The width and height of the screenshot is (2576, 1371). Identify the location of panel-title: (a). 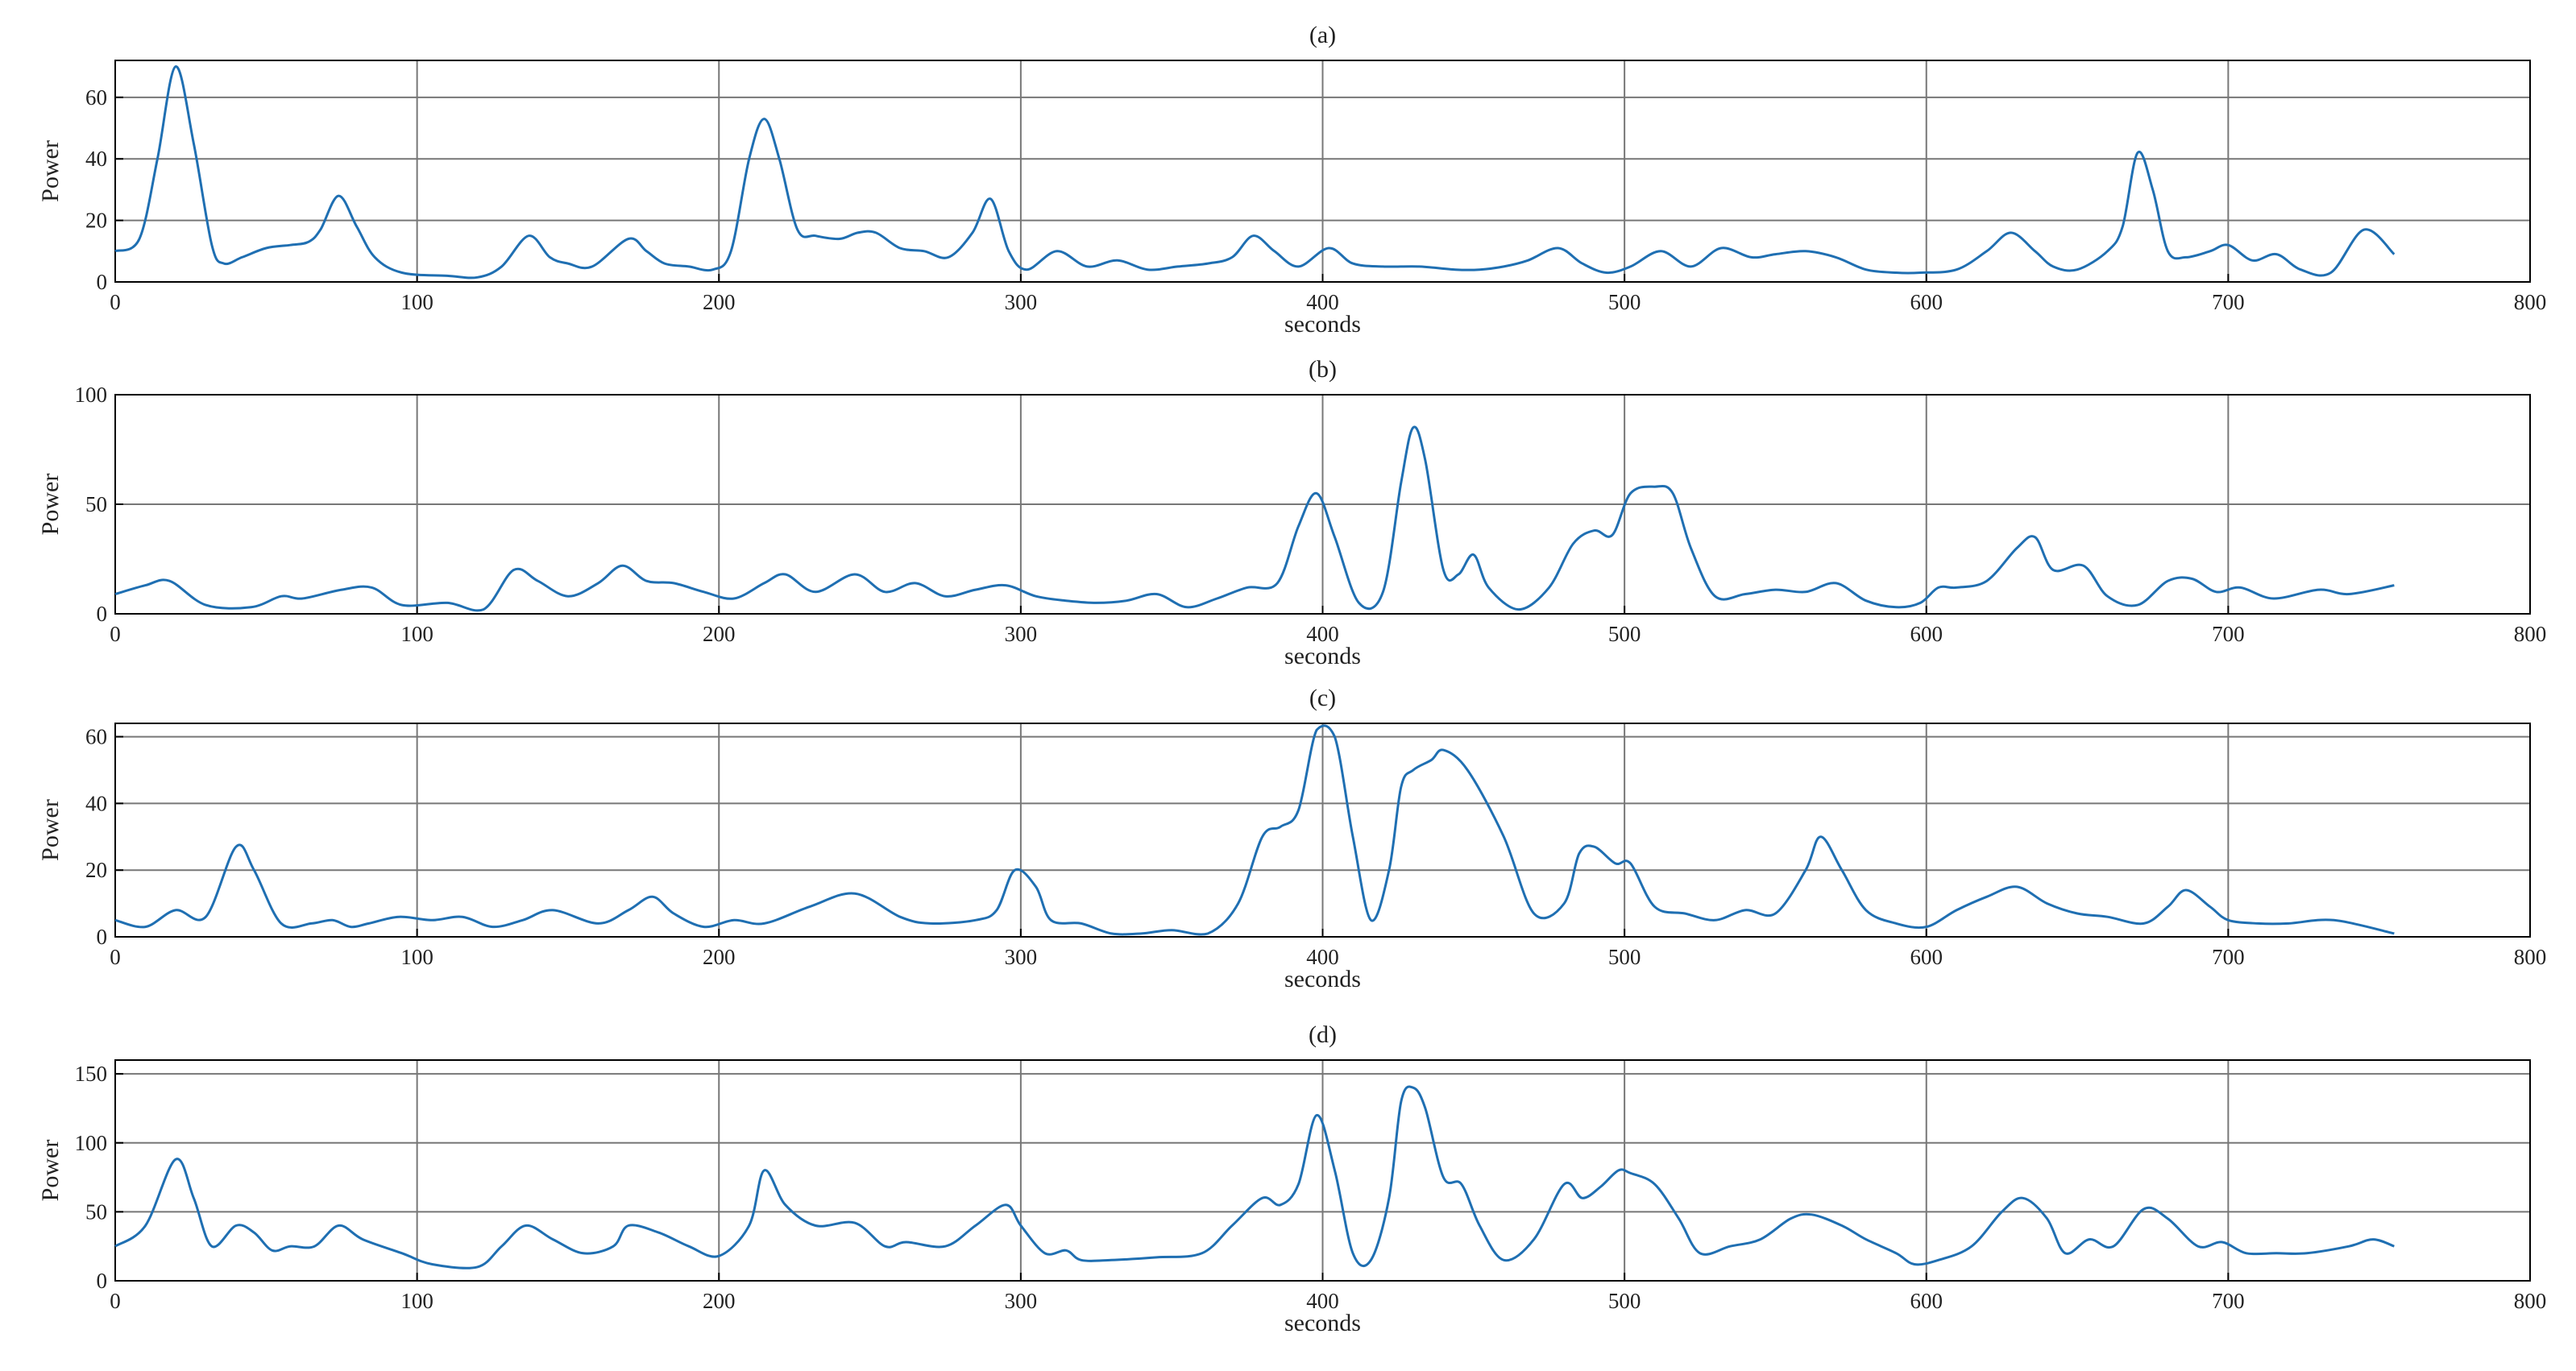
(1322, 35).